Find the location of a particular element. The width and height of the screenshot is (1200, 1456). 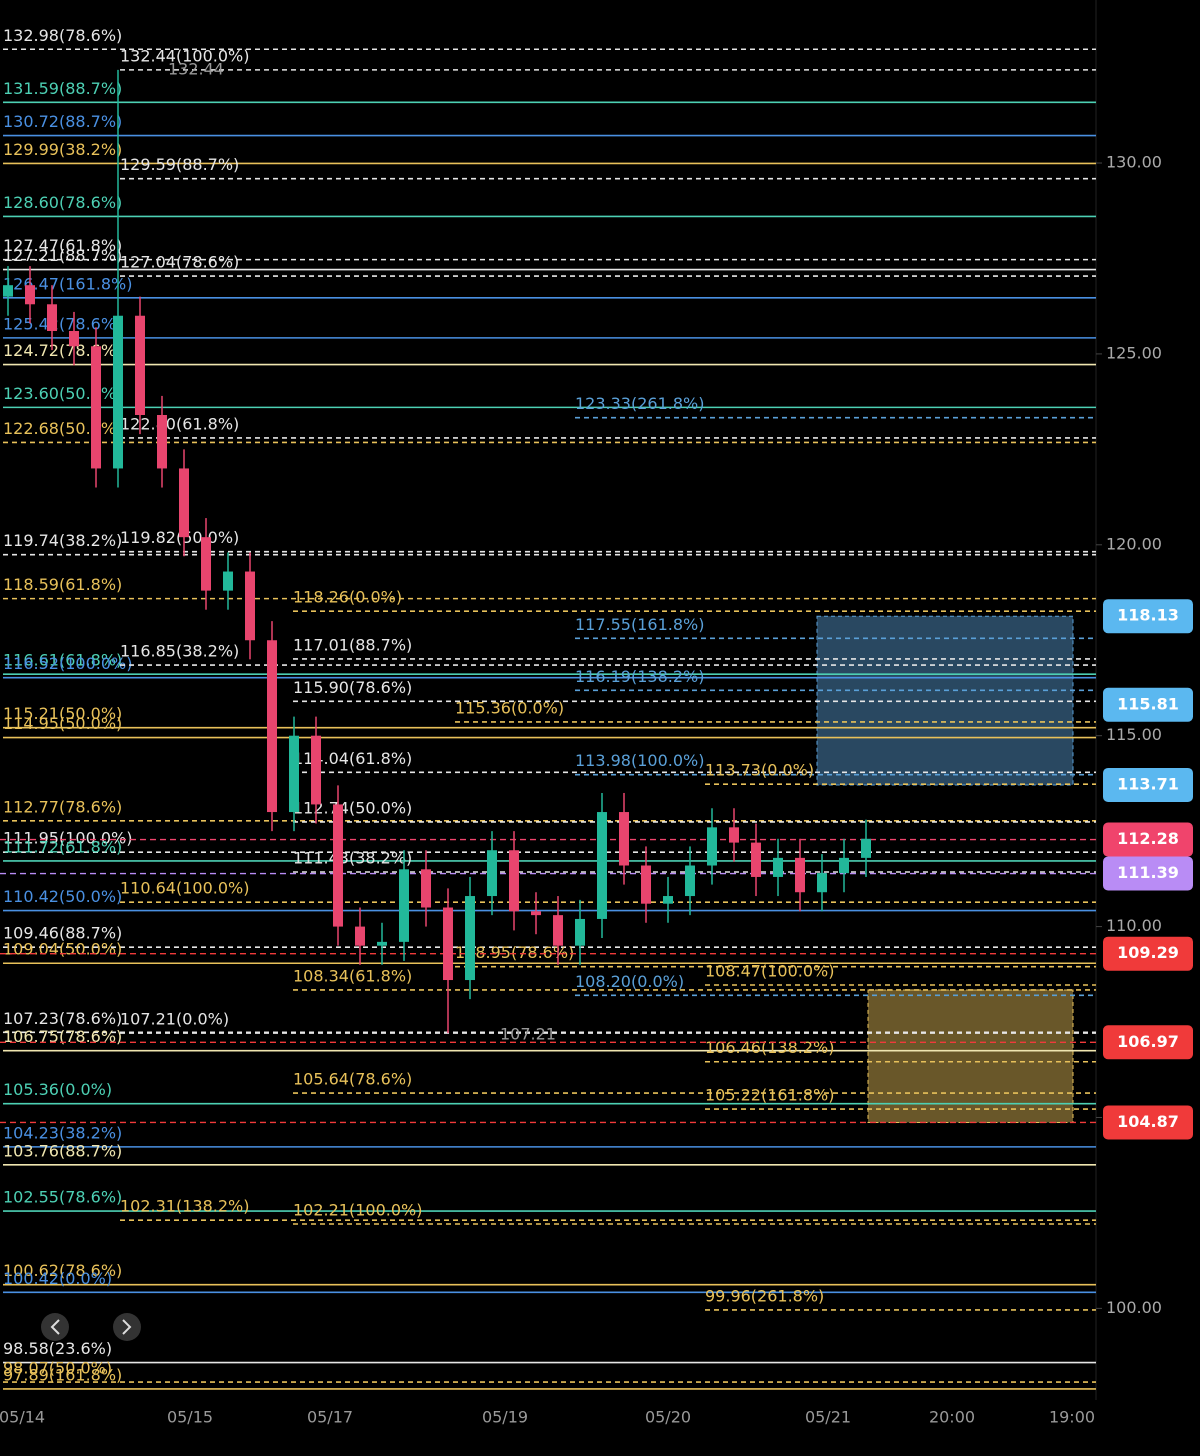

price-tag-label: 118.13 is located at coordinates (1148, 615).